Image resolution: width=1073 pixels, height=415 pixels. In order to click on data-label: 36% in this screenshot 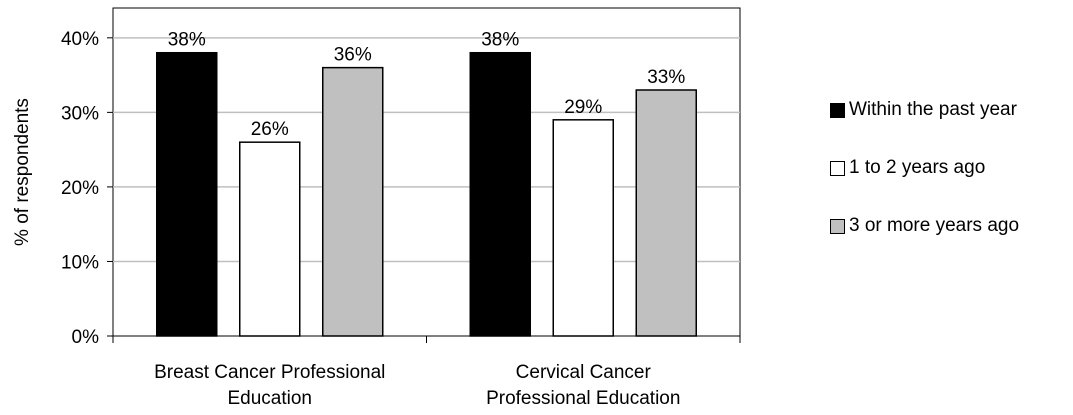, I will do `click(353, 55)`.